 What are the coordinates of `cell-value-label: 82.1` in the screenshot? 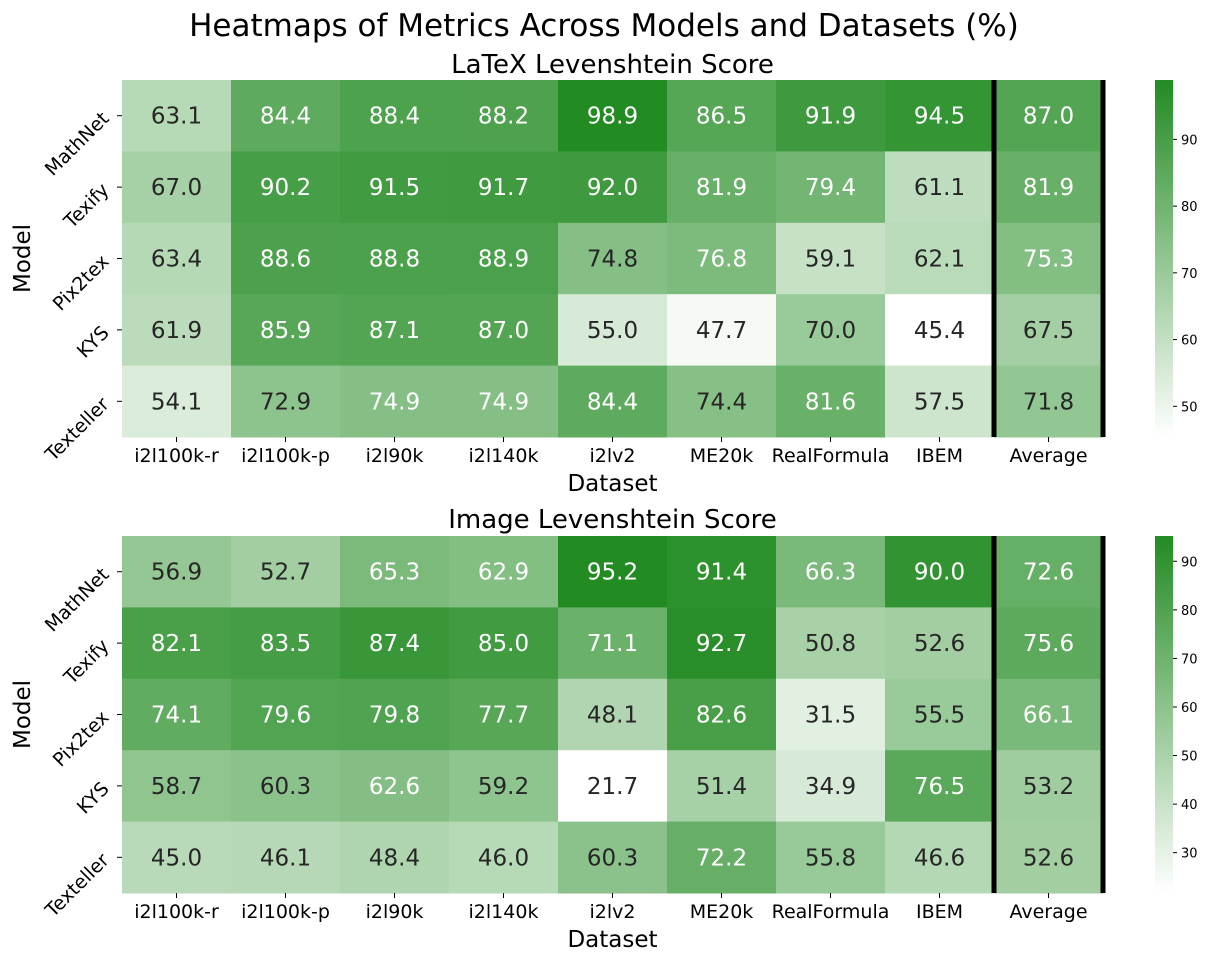 It's located at (176, 644).